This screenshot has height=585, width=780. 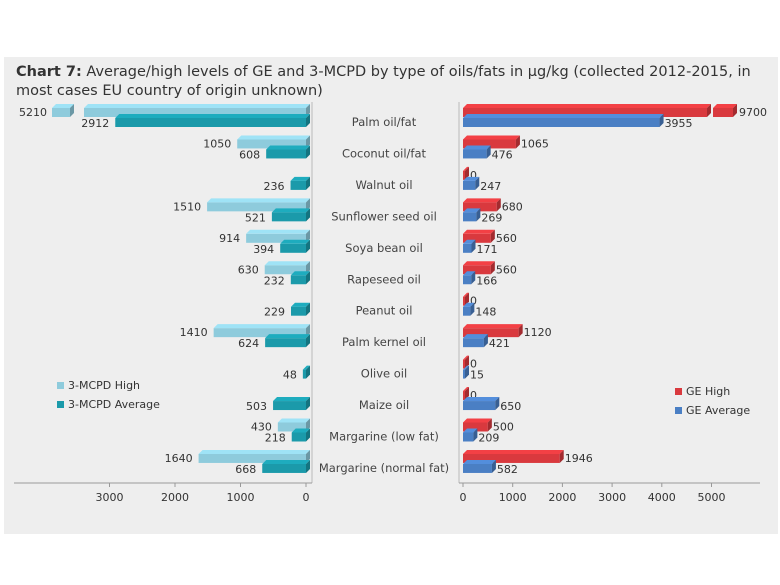 What do you see at coordinates (175, 497) in the screenshot?
I see `left-tick-label: 2000` at bounding box center [175, 497].